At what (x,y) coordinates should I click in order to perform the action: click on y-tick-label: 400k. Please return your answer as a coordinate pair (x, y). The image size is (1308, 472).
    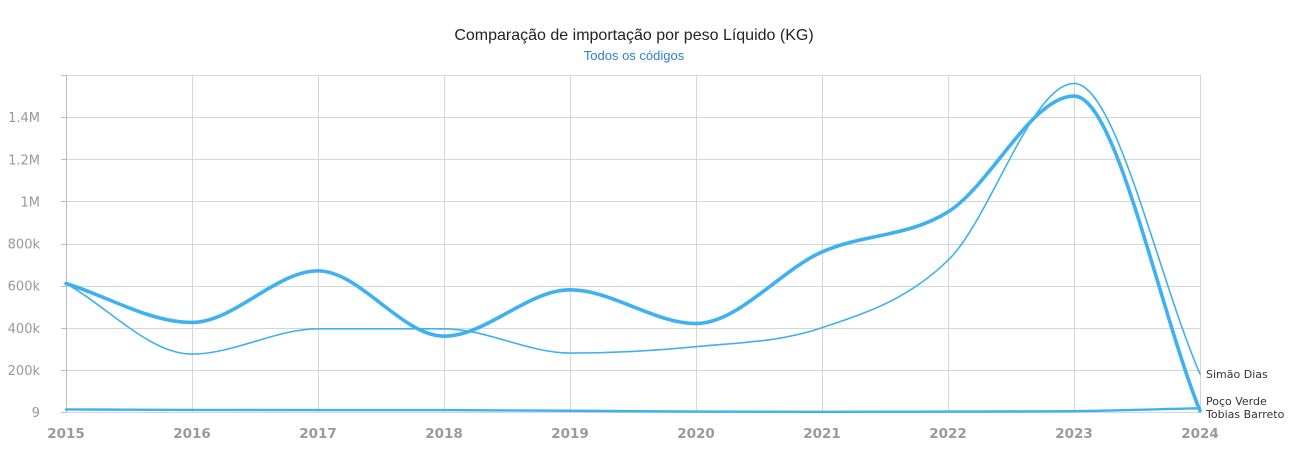
    Looking at the image, I should click on (24, 329).